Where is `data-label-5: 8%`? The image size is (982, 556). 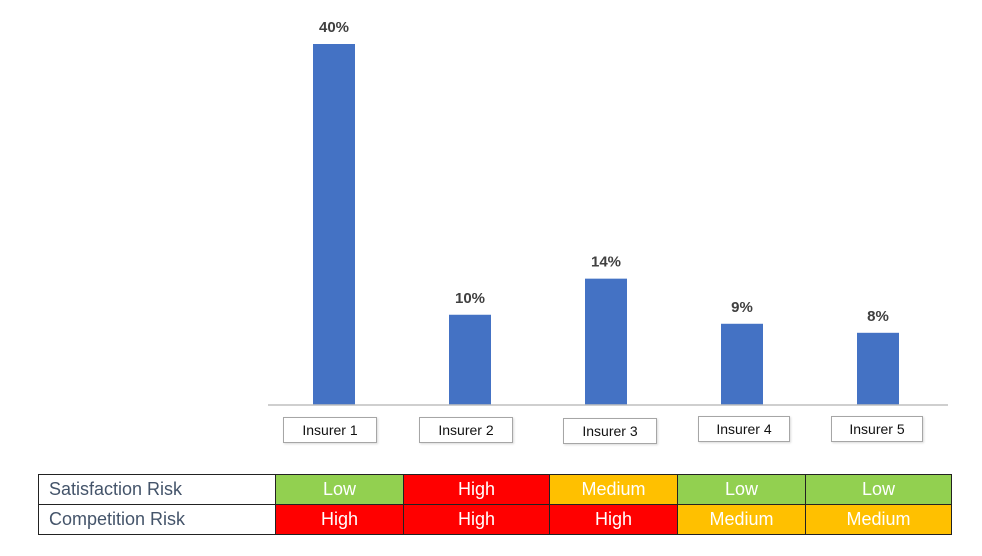
data-label-5: 8% is located at coordinates (878, 316).